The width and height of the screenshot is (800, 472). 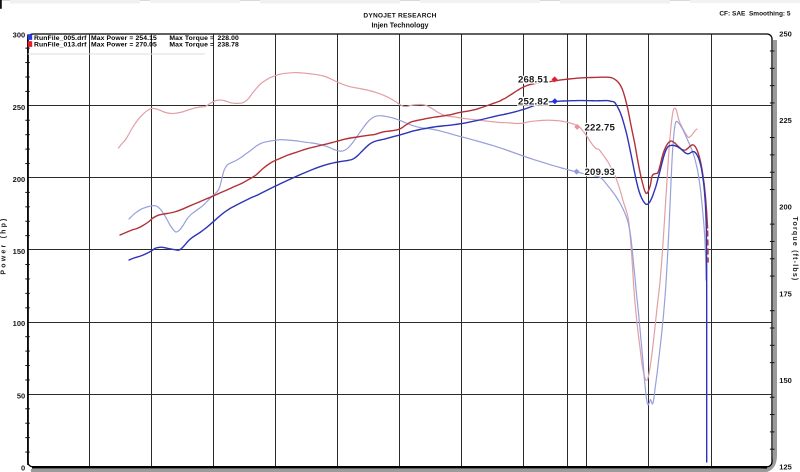 I want to click on svg-text: 252.82, so click(x=533, y=102).